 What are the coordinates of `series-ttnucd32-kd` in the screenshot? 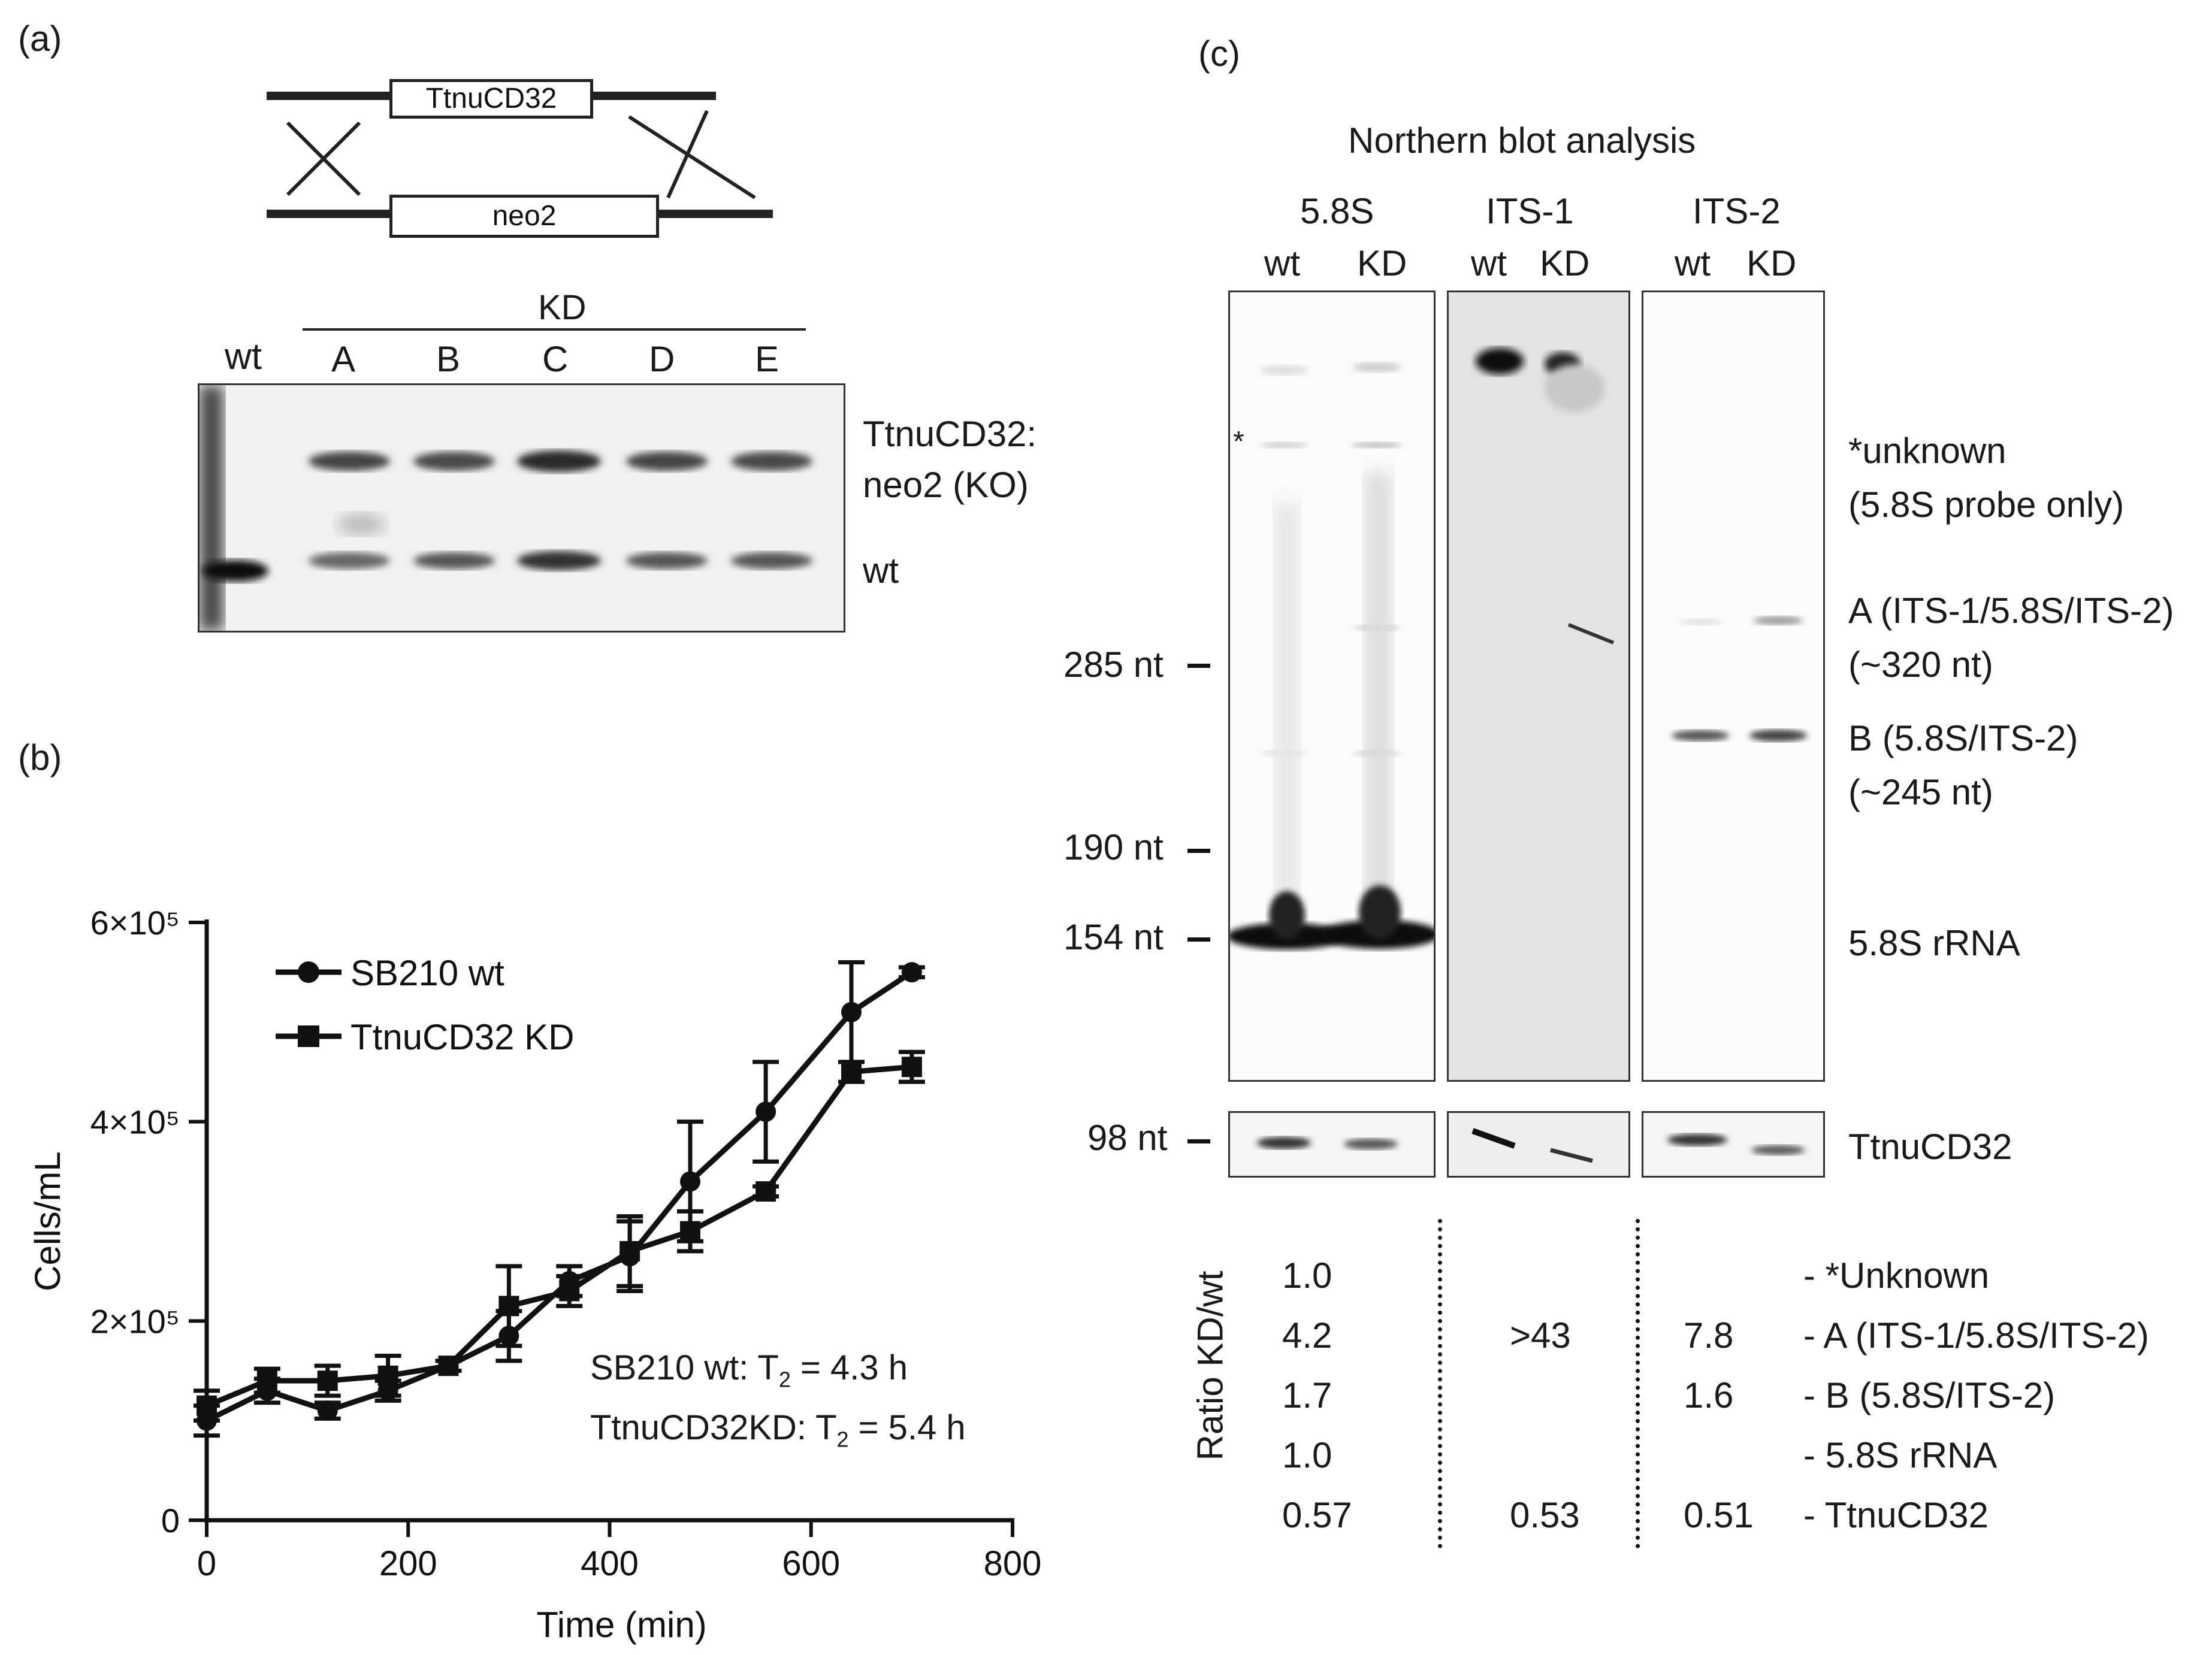 It's located at (559, 1236).